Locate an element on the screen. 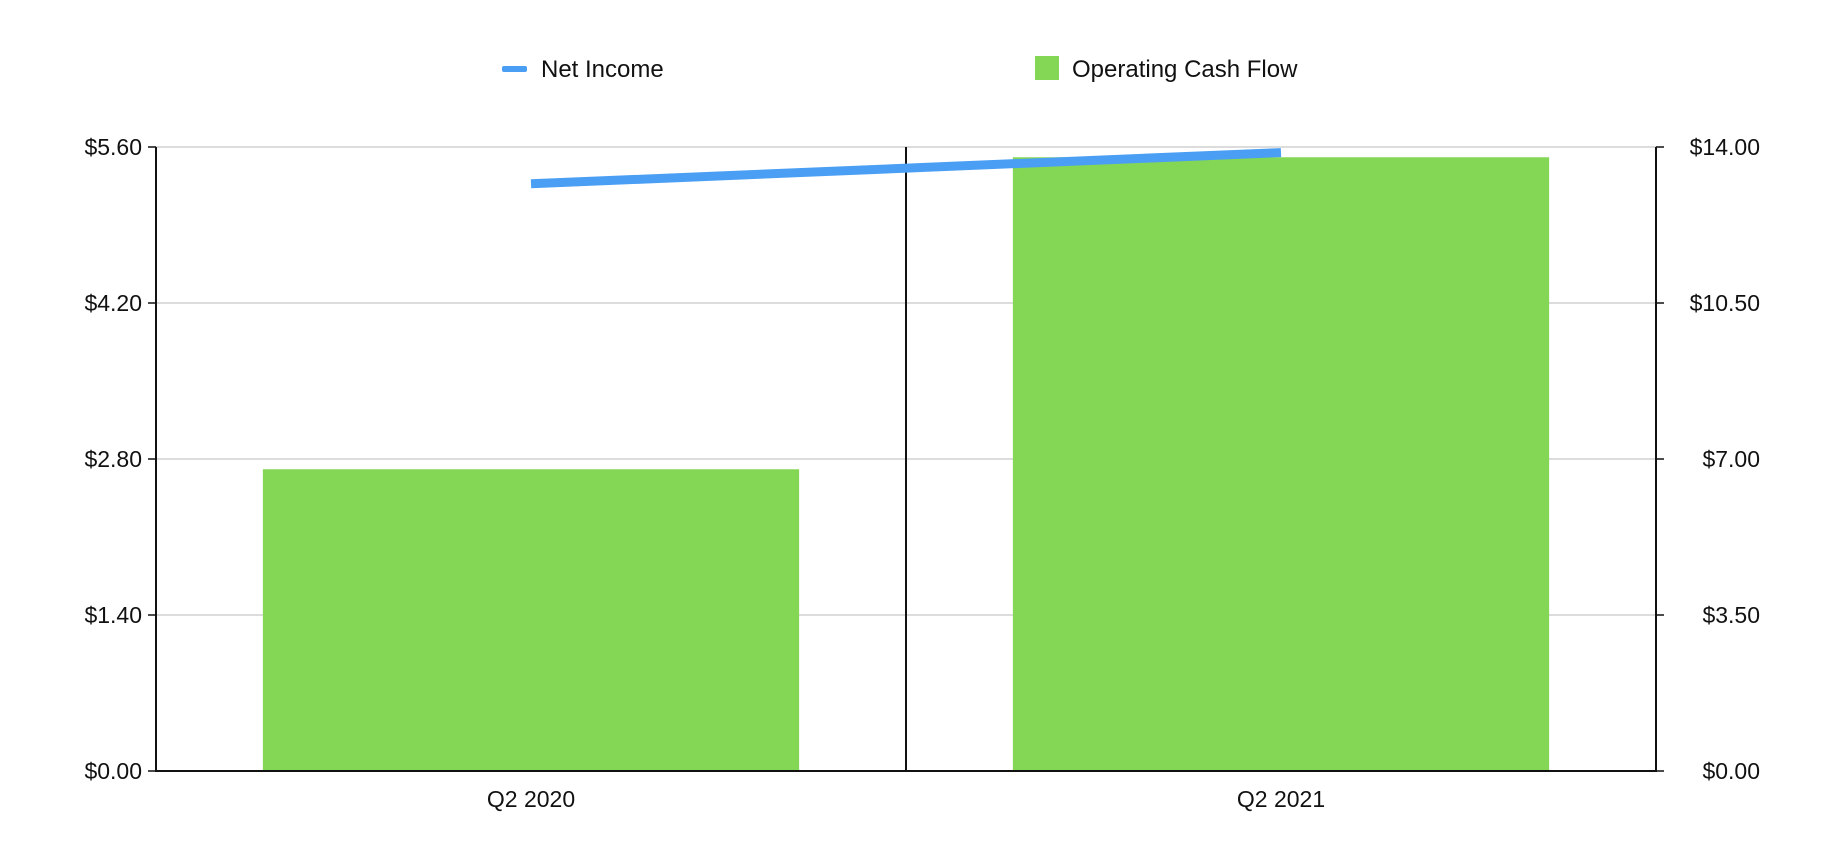 This screenshot has height=868, width=1828. legend-swatch-net-income is located at coordinates (514, 69).